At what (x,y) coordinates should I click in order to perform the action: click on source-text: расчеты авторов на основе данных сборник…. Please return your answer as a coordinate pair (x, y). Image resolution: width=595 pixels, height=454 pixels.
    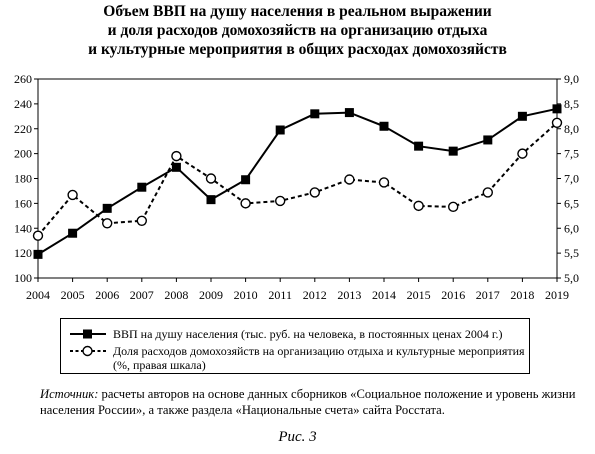
    Looking at the image, I should click on (308, 402).